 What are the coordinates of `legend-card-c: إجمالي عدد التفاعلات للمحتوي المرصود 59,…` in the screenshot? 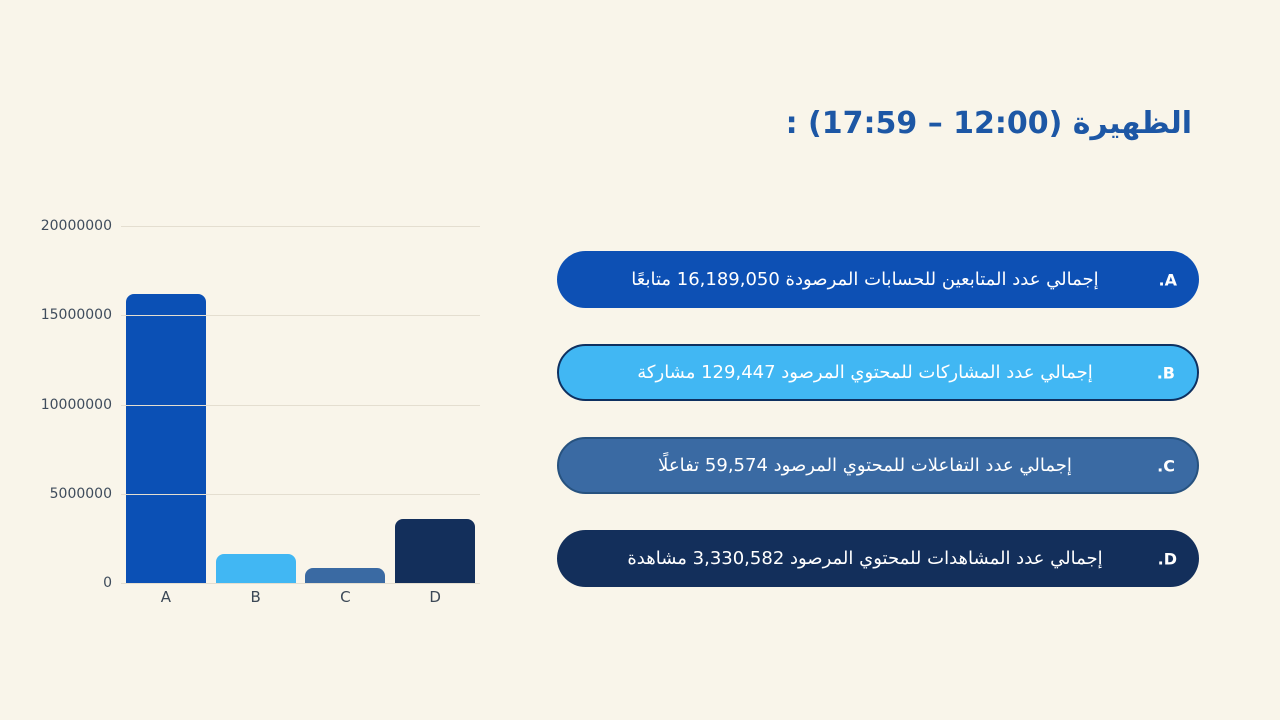 It's located at (878, 465).